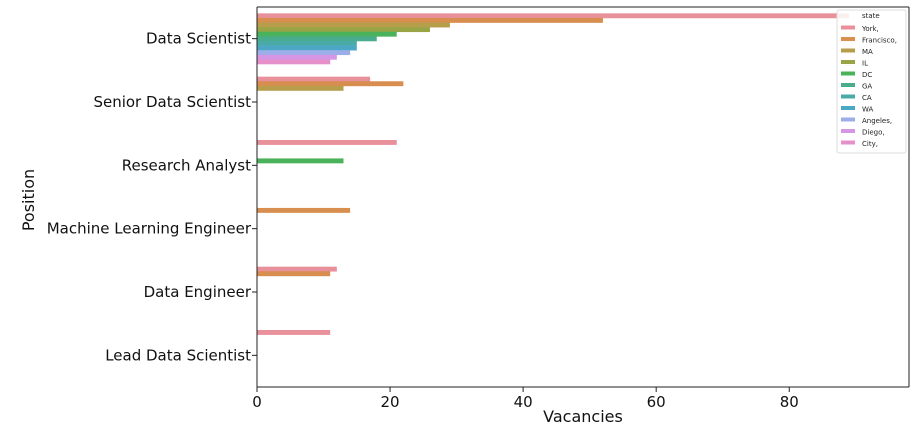 The height and width of the screenshot is (426, 916). Describe the element at coordinates (656, 402) in the screenshot. I see `x-tick-label: 60` at that location.